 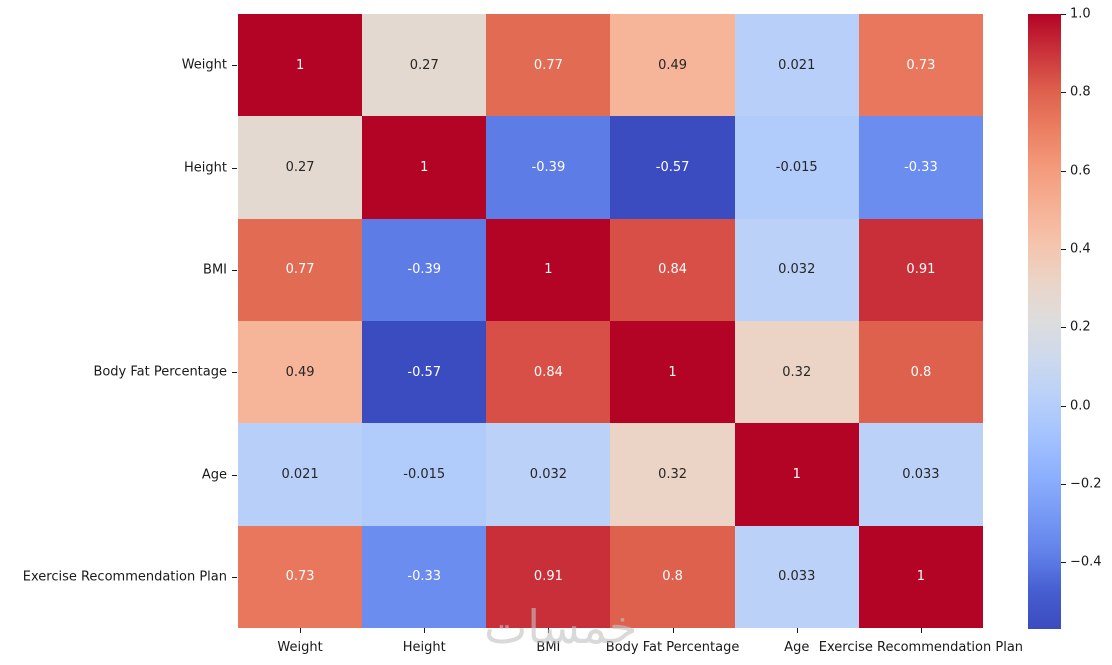 I want to click on heatmap-cell-bmi-bmi: 1, so click(x=548, y=269).